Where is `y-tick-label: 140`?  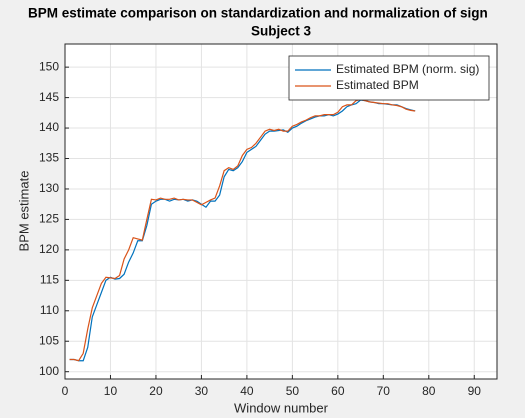
y-tick-label: 140 is located at coordinates (49, 127).